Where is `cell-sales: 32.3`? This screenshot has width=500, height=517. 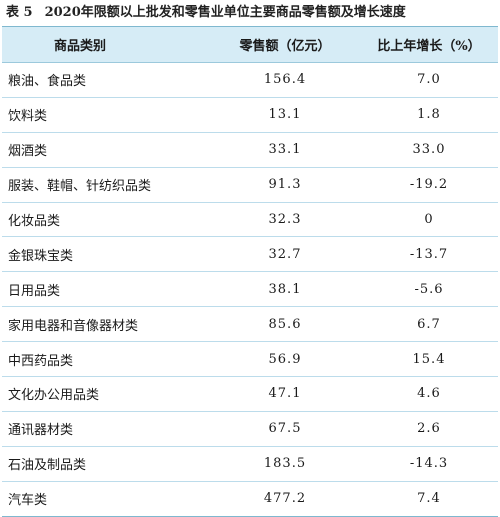 cell-sales: 32.3 is located at coordinates (285, 219).